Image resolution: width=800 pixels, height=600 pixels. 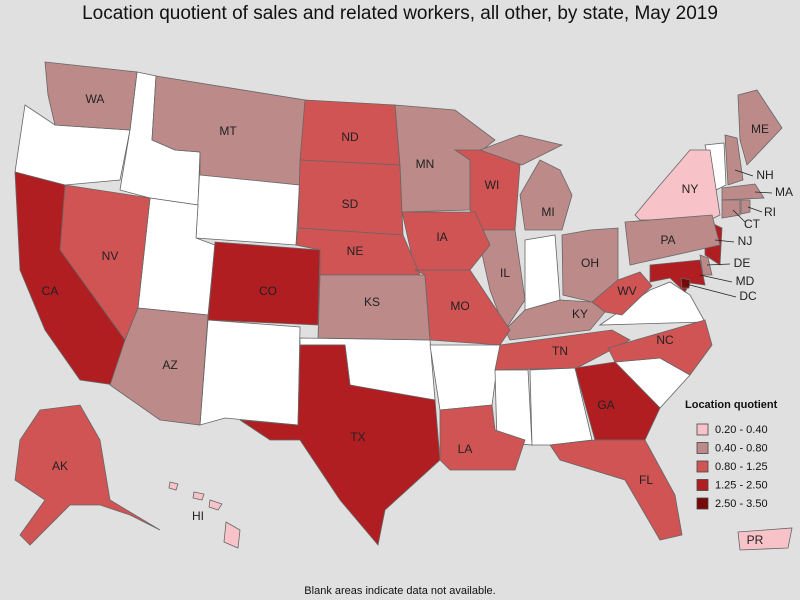 What do you see at coordinates (350, 137) in the screenshot?
I see `state-label: ND` at bounding box center [350, 137].